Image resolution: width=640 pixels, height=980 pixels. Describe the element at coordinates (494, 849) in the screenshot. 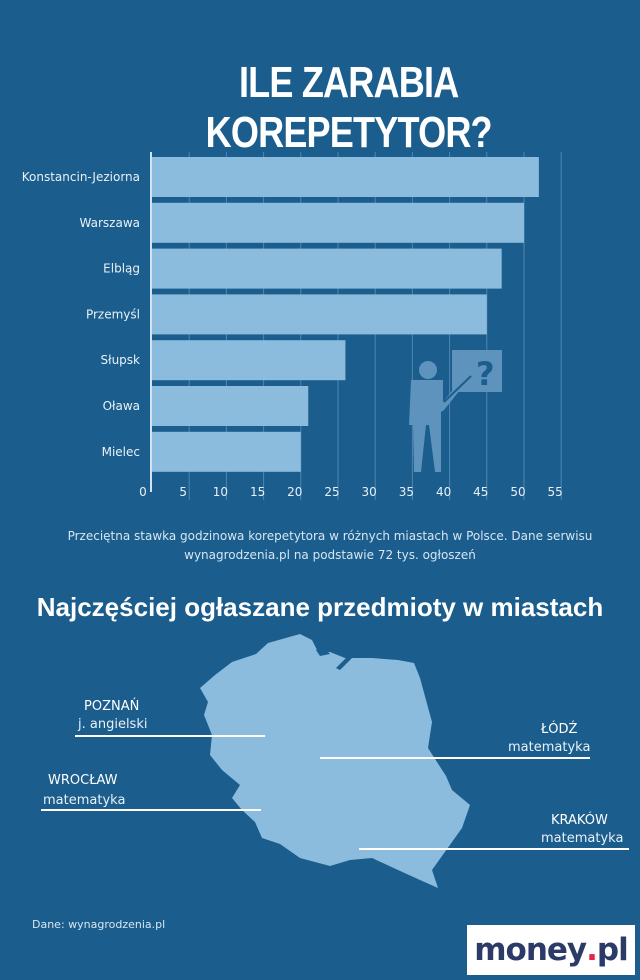

I see `pointer-line-krakow` at that location.